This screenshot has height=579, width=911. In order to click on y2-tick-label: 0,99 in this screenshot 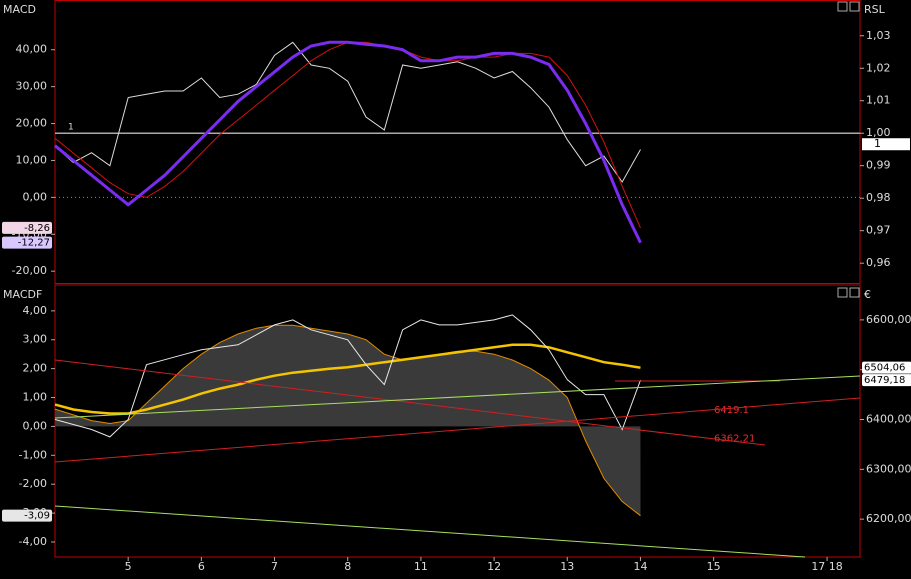, I will do `click(878, 165)`.